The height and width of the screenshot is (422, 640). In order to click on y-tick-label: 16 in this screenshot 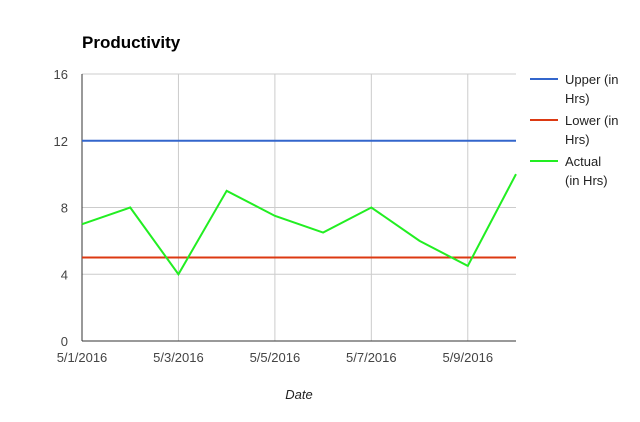, I will do `click(61, 74)`.